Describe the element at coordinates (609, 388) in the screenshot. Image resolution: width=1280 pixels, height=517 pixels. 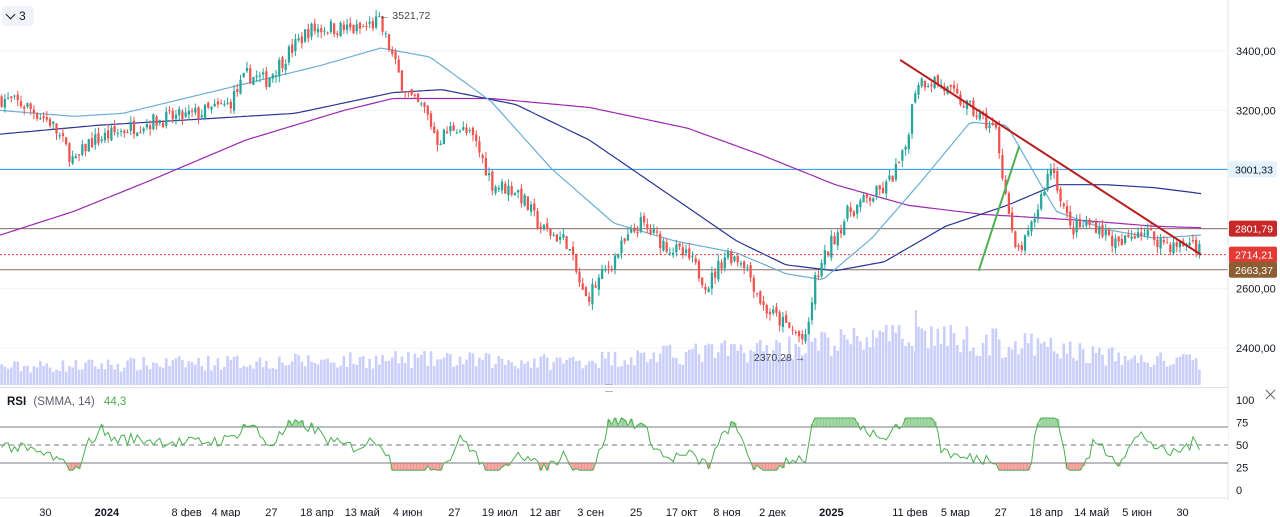
I see `pane-resize-grip-icon` at that location.